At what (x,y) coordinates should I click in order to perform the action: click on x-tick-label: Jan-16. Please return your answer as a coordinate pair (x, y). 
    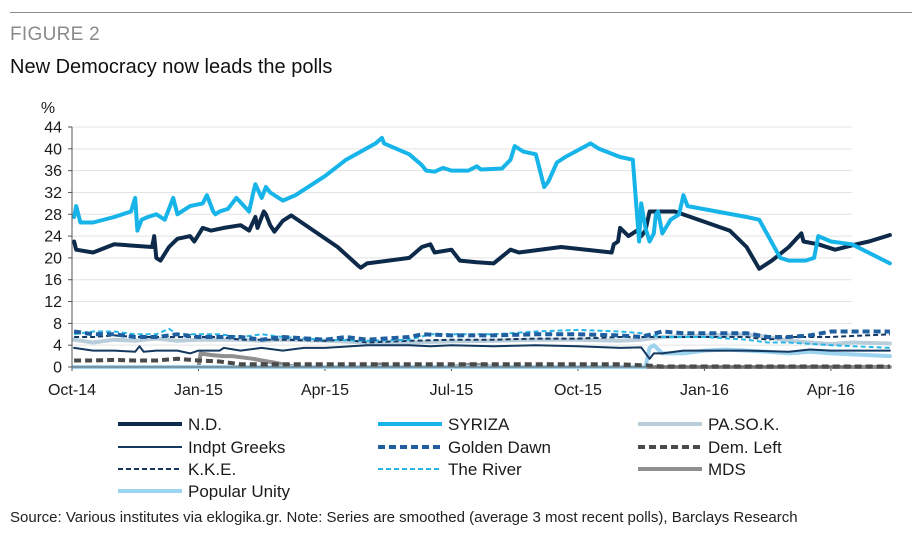
    Looking at the image, I should click on (704, 390).